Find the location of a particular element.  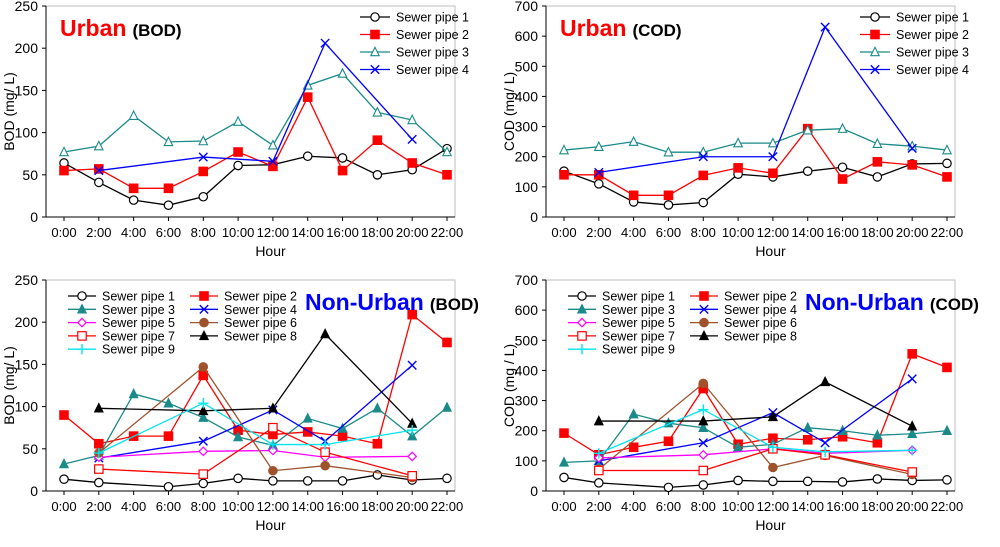

y-tick-label: 0 is located at coordinates (34, 217).